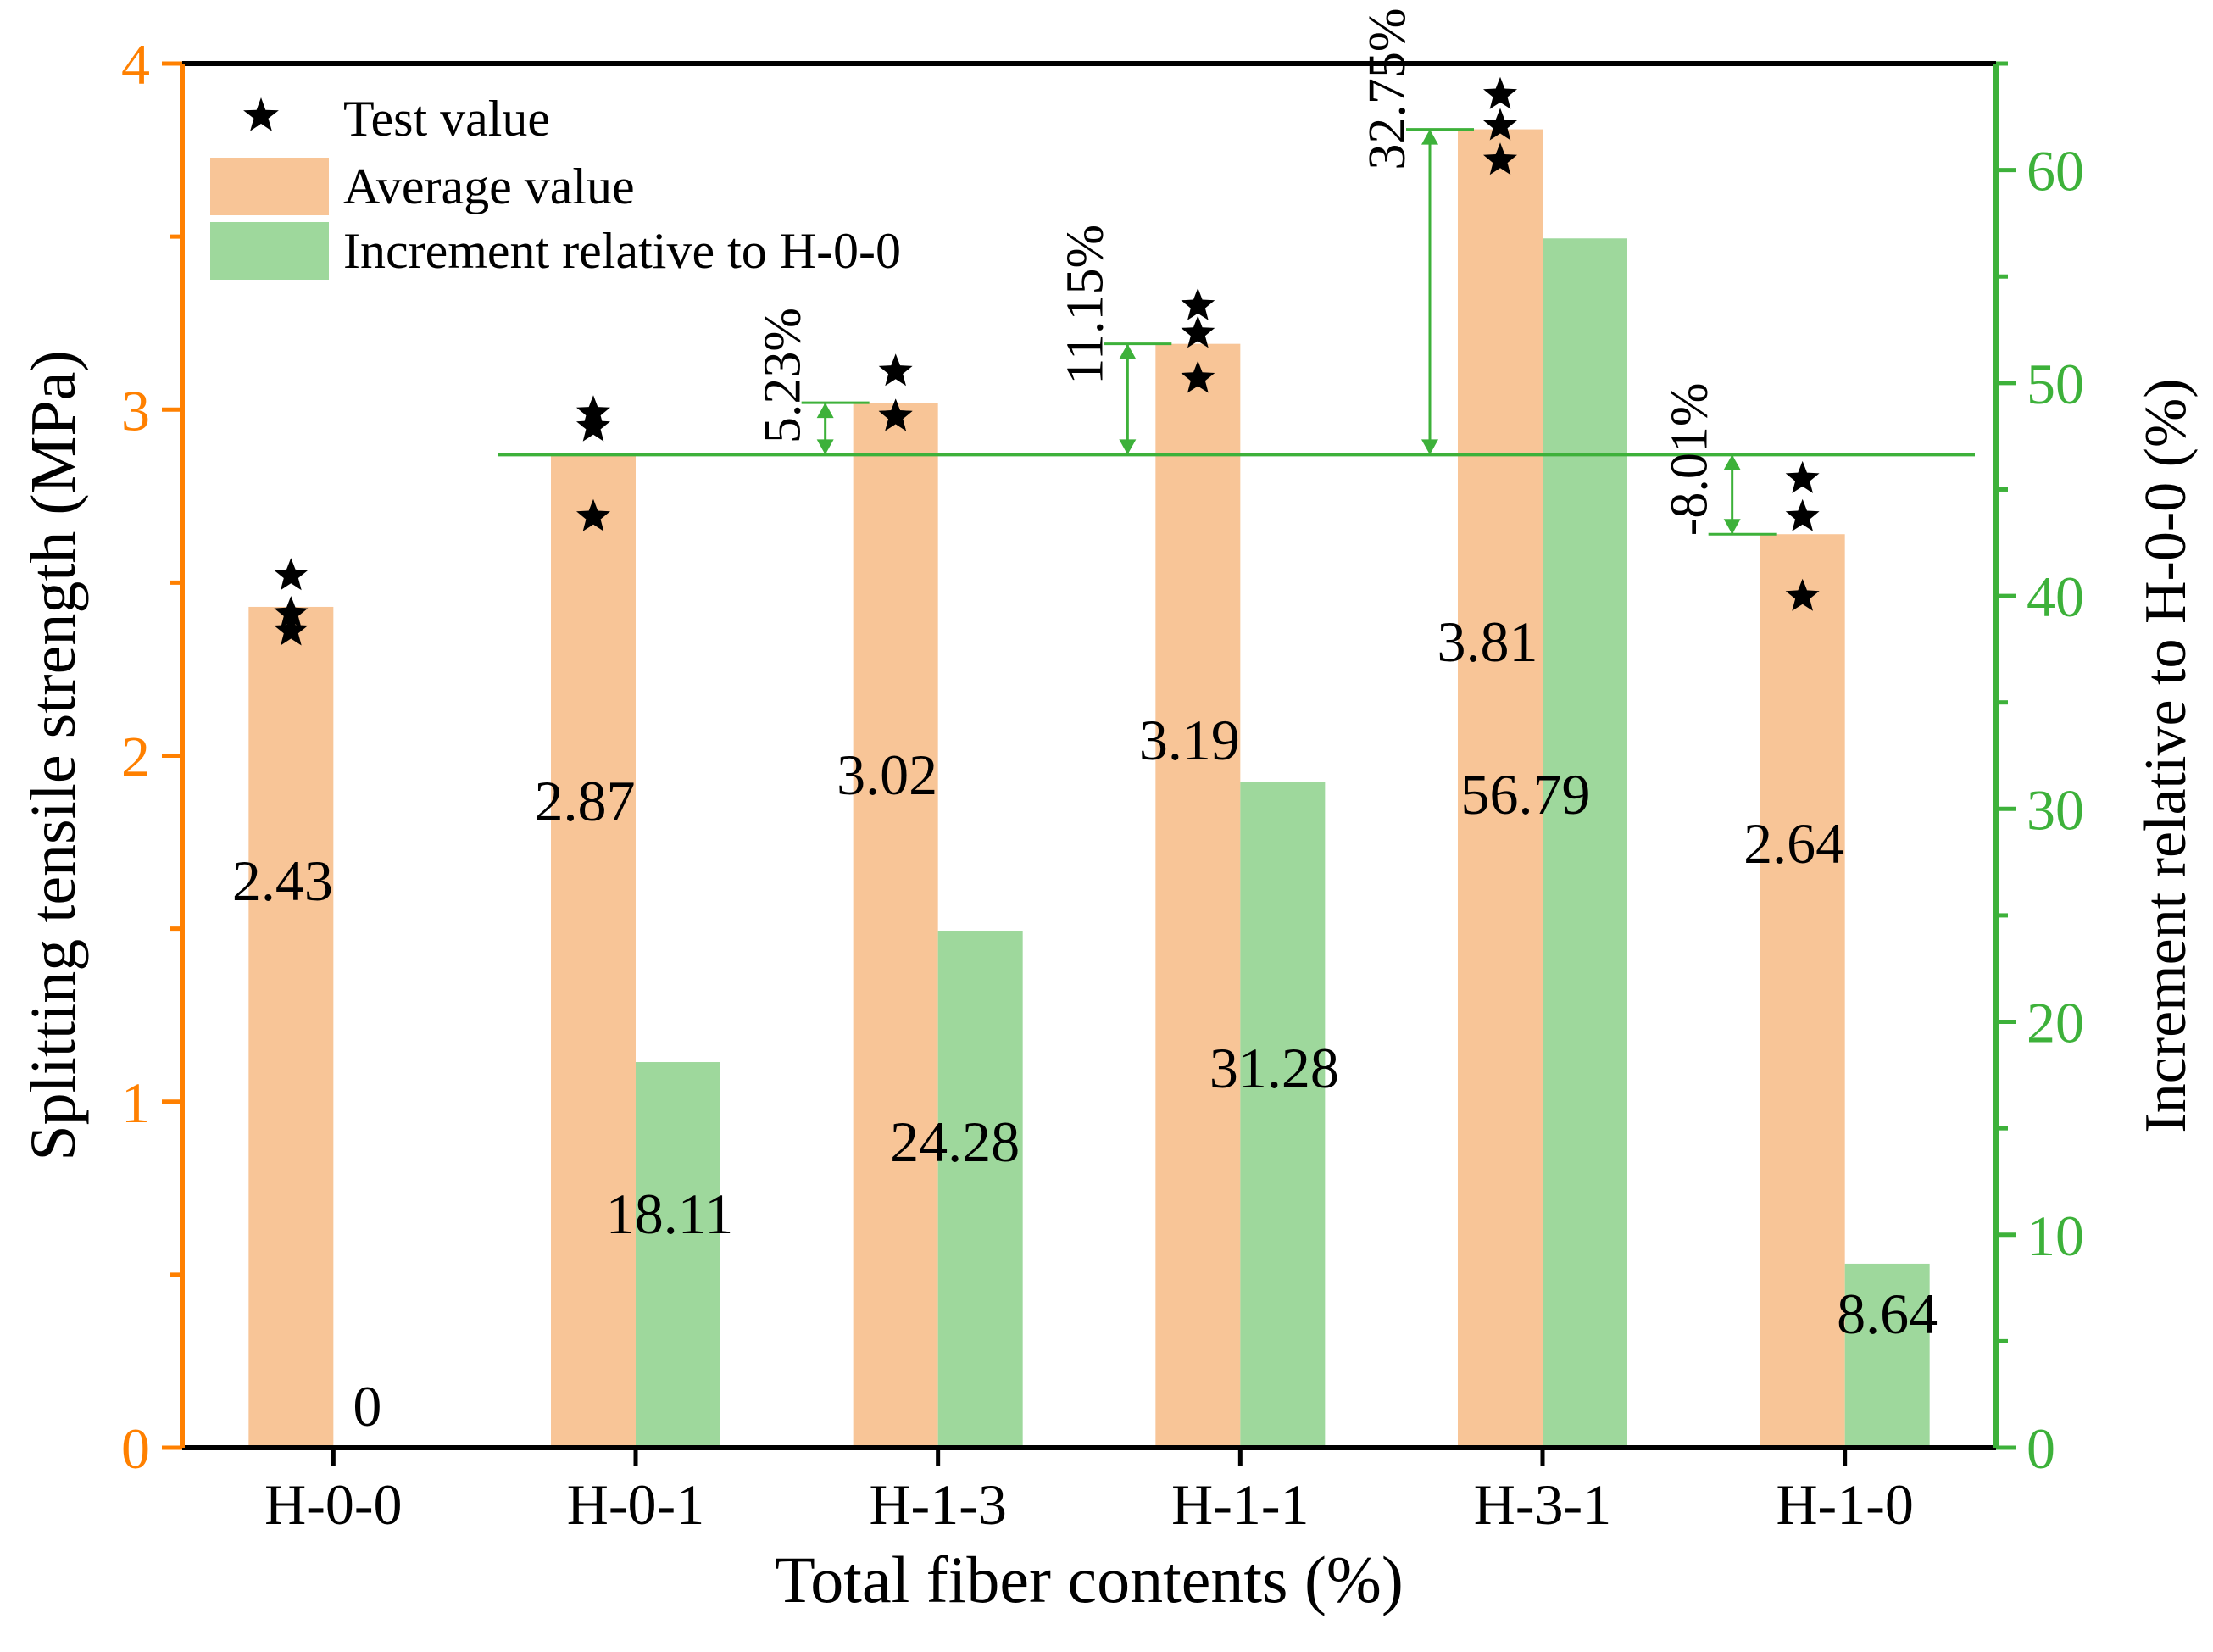 The image size is (2213, 1652). I want to click on average-label-H-0-1: 2.87, so click(586, 801).